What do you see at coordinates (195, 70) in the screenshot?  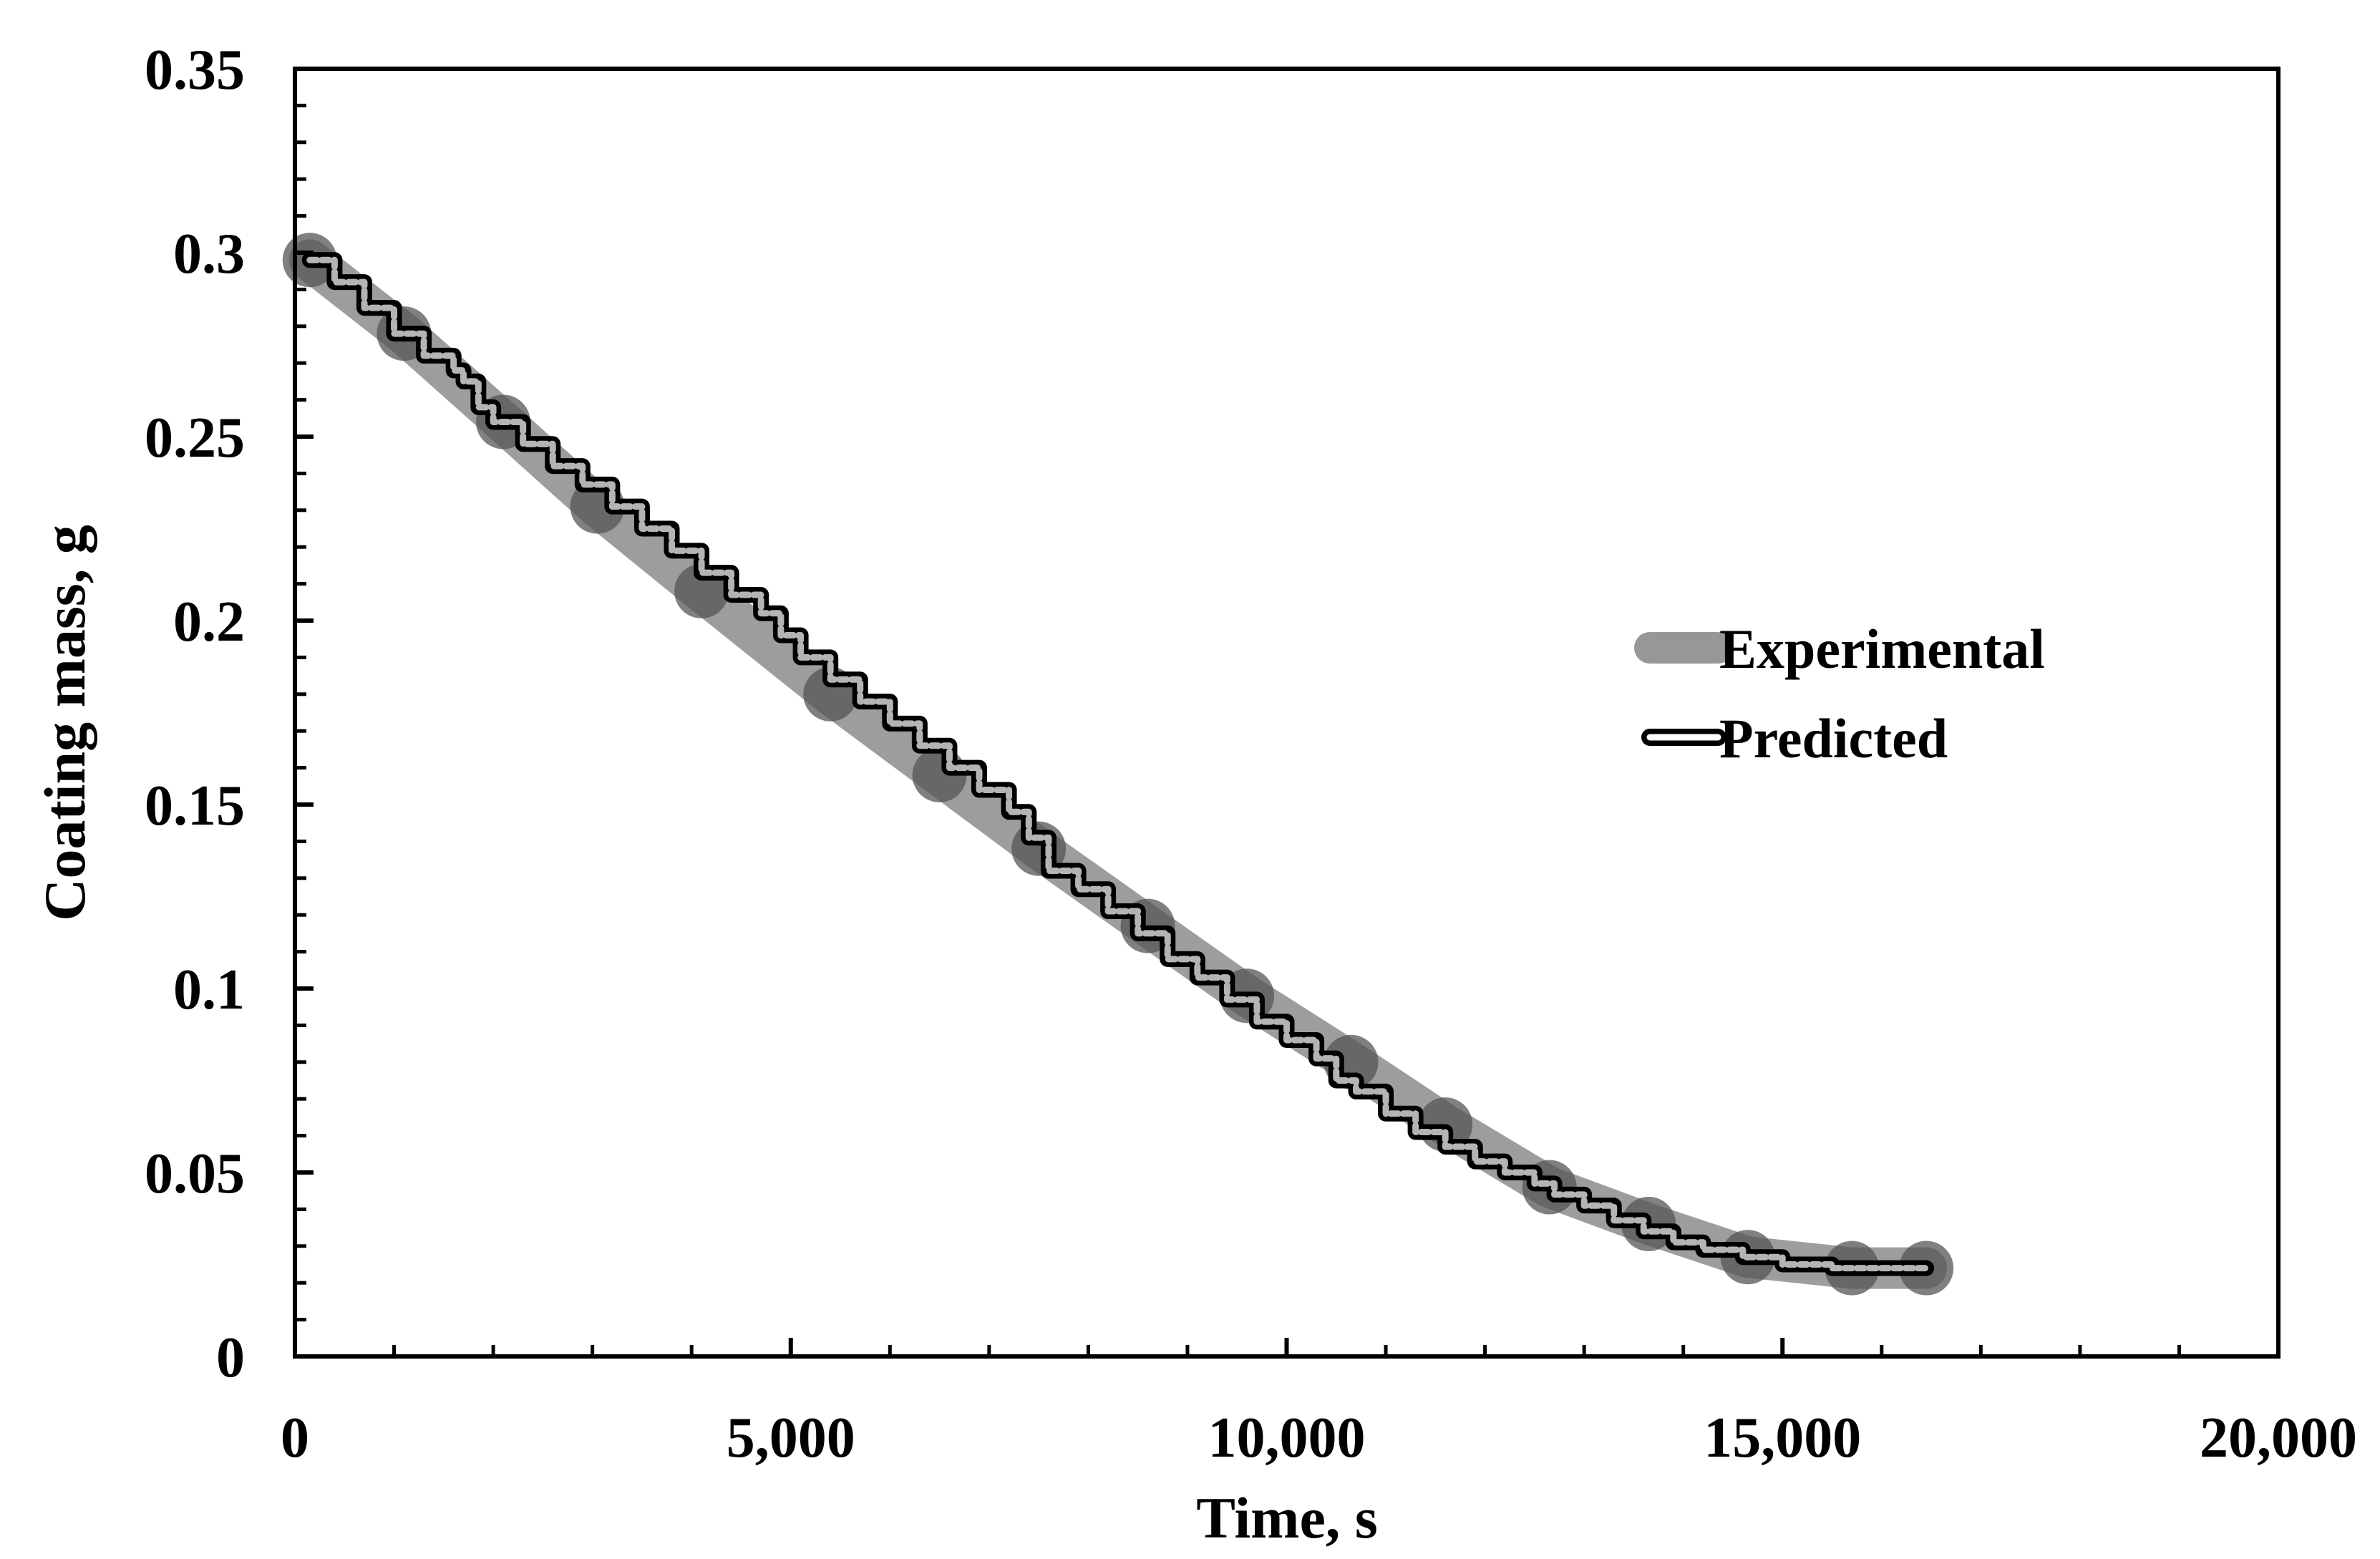 I see `y-tick-label: 0.35` at bounding box center [195, 70].